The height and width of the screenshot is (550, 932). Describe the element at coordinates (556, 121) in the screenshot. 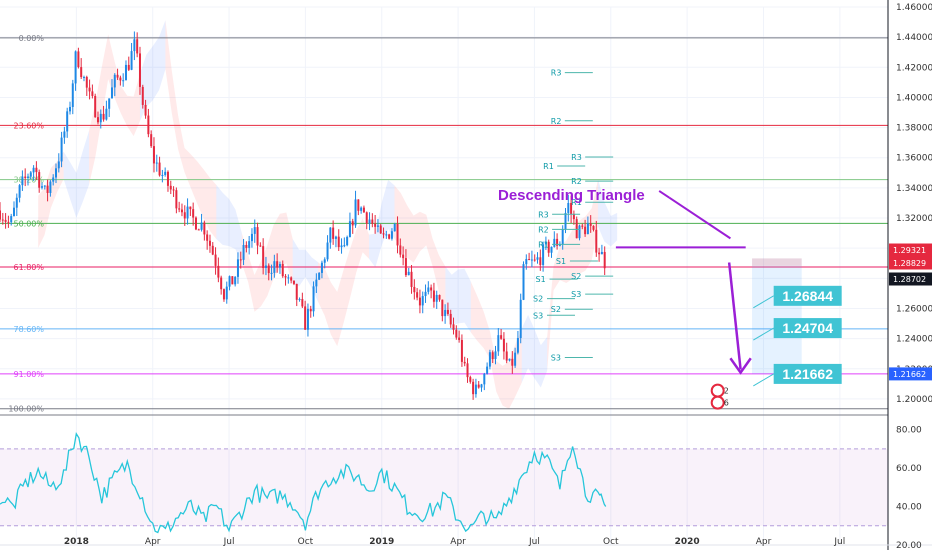

I see `pivot-label-1: R2` at that location.